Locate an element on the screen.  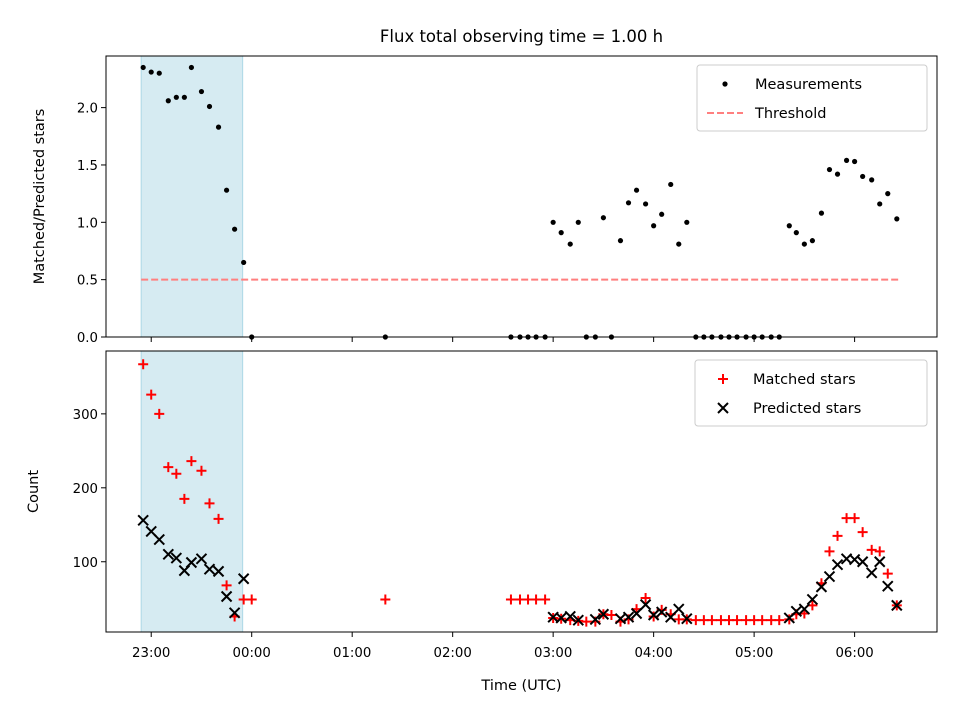
y-axis-label: Count is located at coordinates (34, 491).